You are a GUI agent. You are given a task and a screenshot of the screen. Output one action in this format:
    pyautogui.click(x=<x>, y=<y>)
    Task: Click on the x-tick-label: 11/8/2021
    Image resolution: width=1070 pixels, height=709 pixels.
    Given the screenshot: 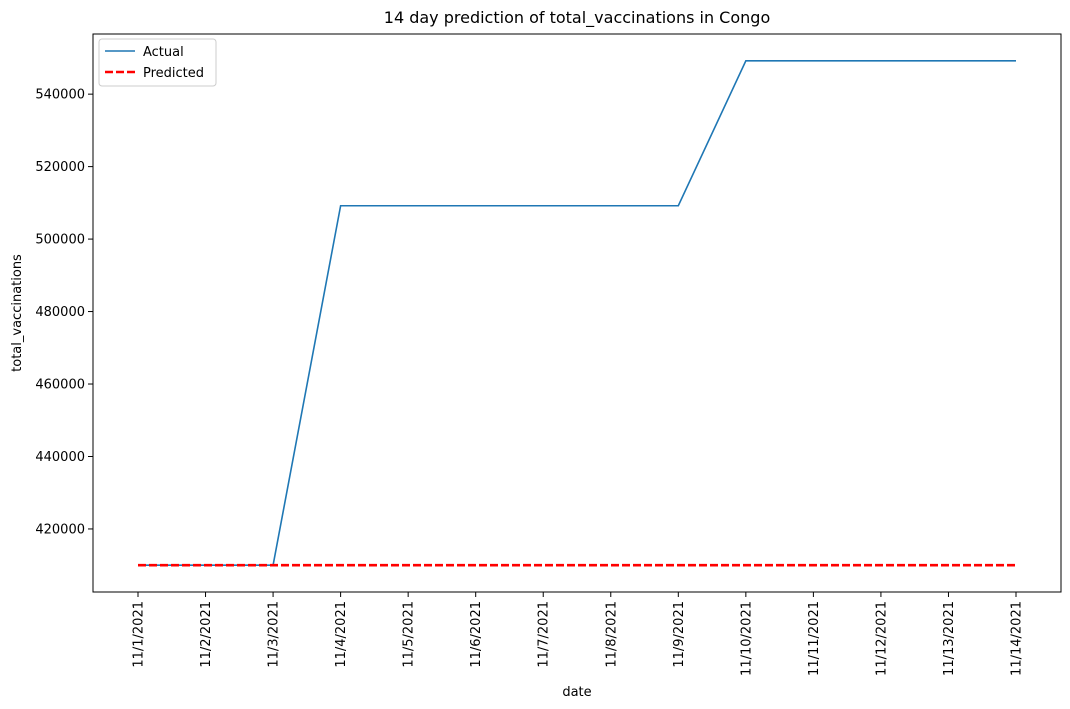 What is the action you would take?
    pyautogui.click(x=611, y=634)
    